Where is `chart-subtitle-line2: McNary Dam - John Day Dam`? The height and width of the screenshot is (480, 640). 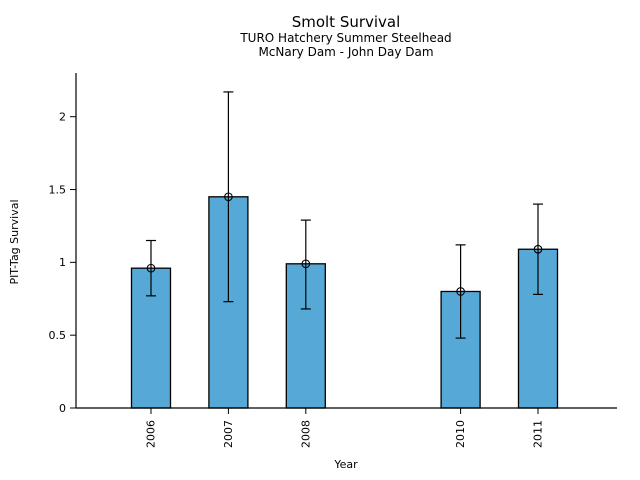
chart-subtitle-line2: McNary Dam - John Day Dam is located at coordinates (345, 52).